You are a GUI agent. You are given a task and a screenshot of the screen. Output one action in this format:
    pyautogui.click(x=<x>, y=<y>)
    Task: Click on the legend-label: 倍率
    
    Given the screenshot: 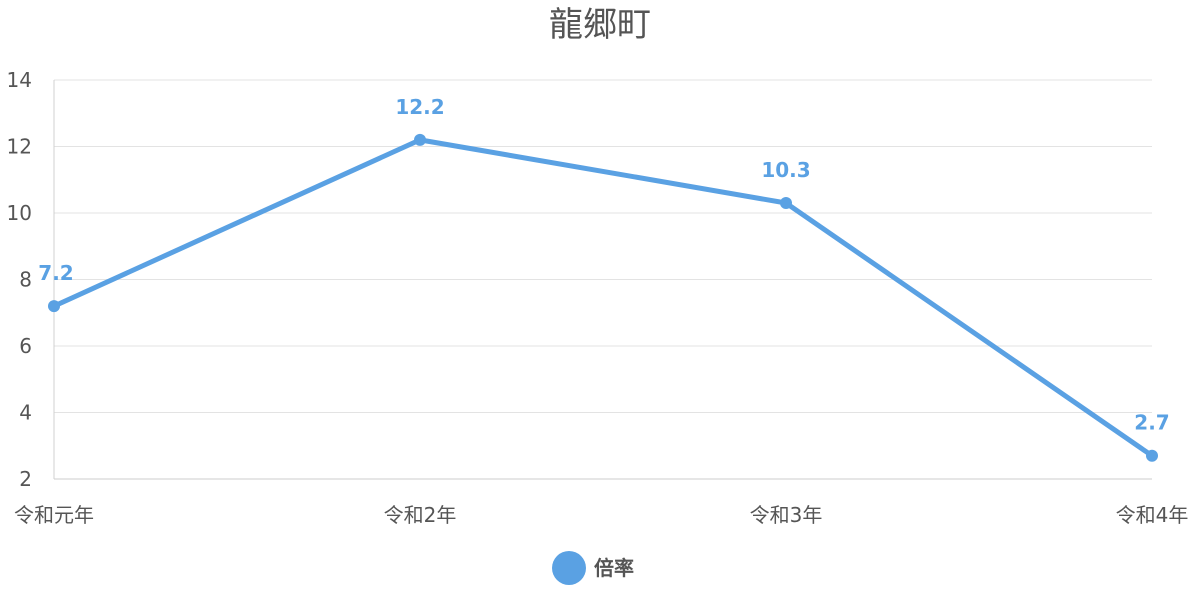 What is the action you would take?
    pyautogui.click(x=614, y=568)
    